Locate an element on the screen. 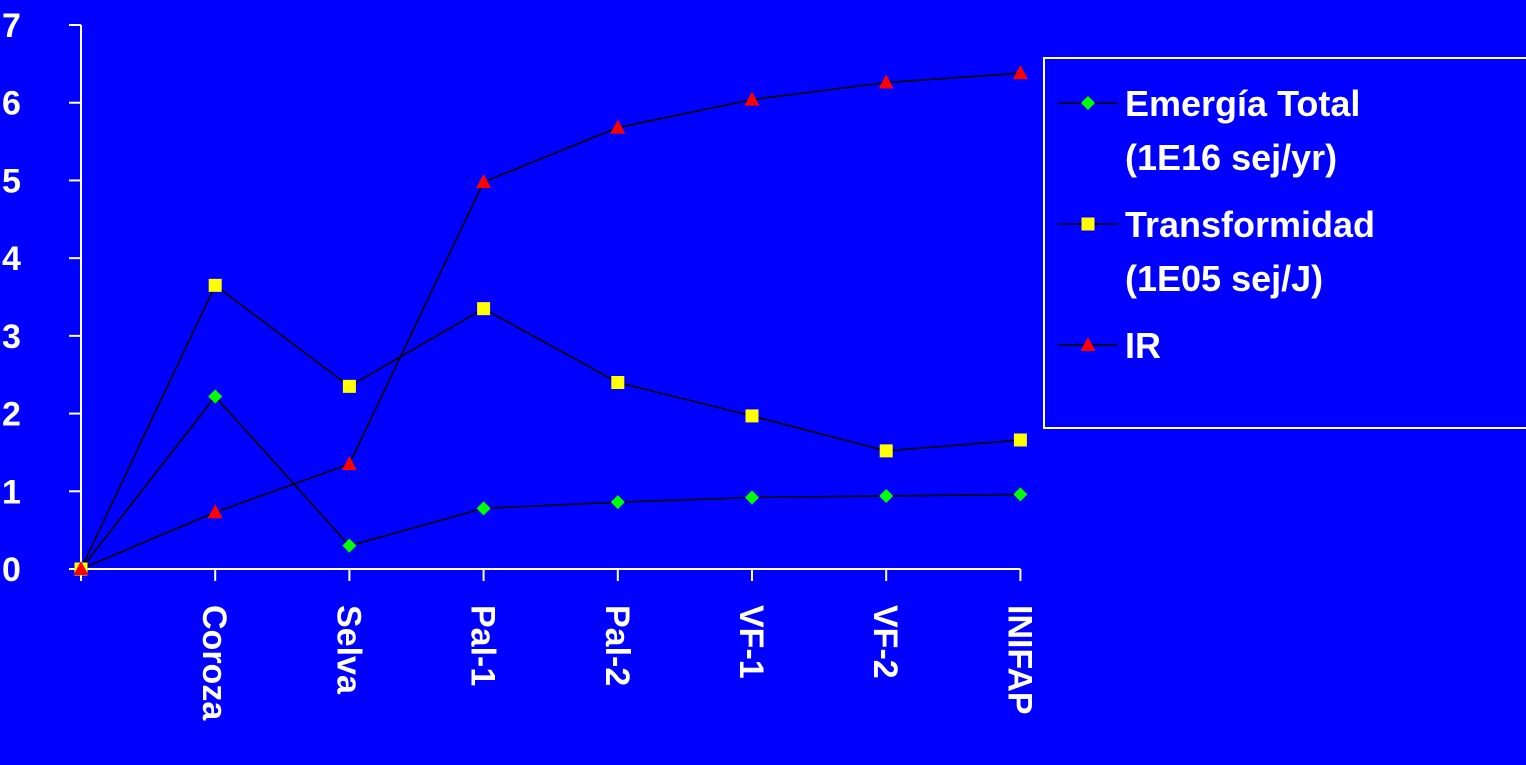 The image size is (1526, 765). legend-label: (1E16 sej/yr) is located at coordinates (1231, 157).